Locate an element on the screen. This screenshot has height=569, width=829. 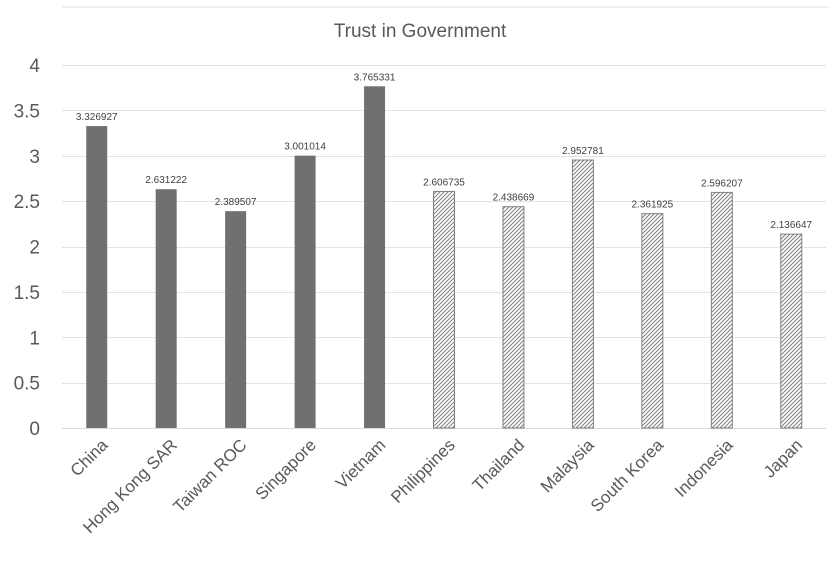
data-label: 2.438669 is located at coordinates (514, 198).